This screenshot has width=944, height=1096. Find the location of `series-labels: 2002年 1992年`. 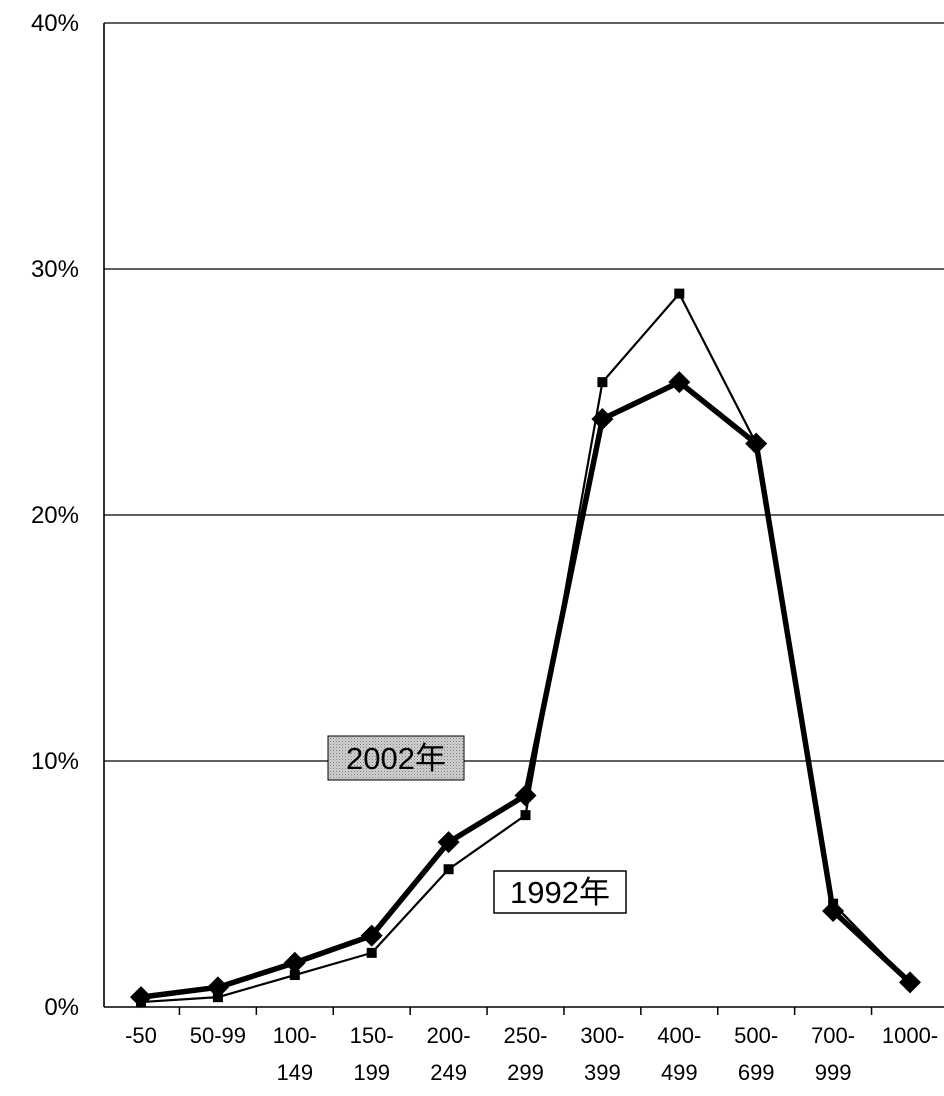

series-labels: 2002年 1992年 is located at coordinates (477, 824).